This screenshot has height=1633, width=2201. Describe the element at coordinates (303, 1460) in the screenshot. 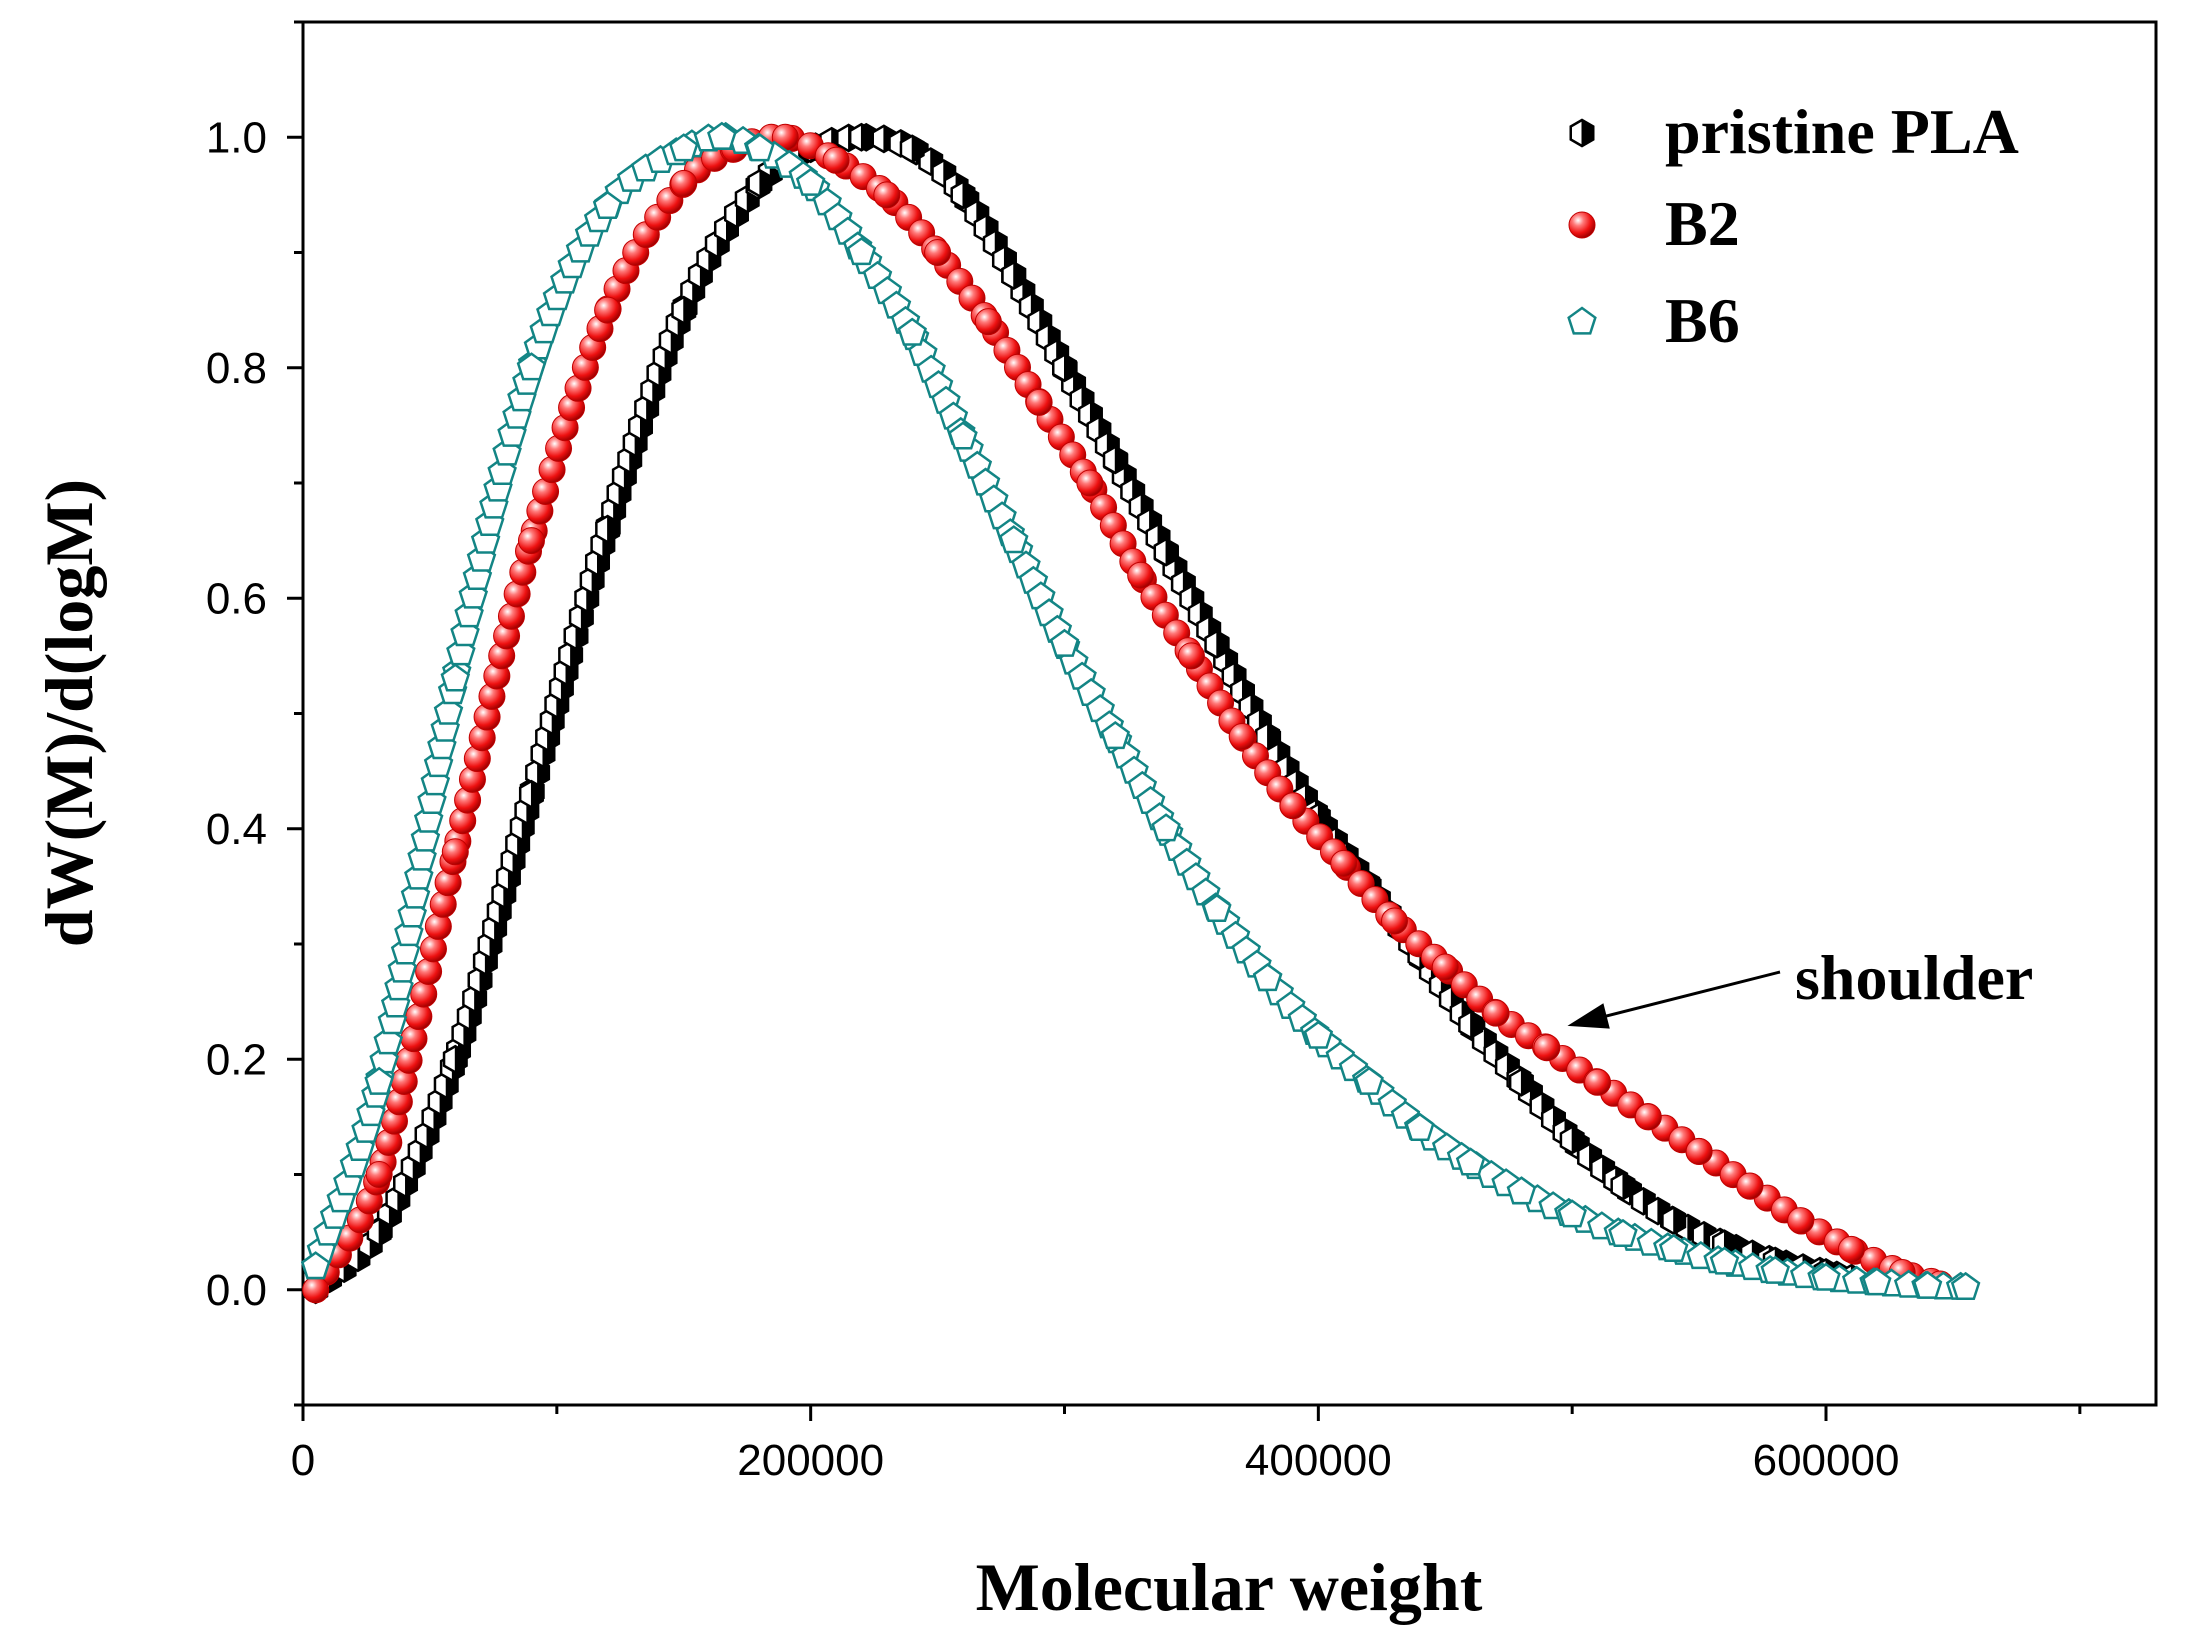

I see `x-tick-label: 0` at that location.